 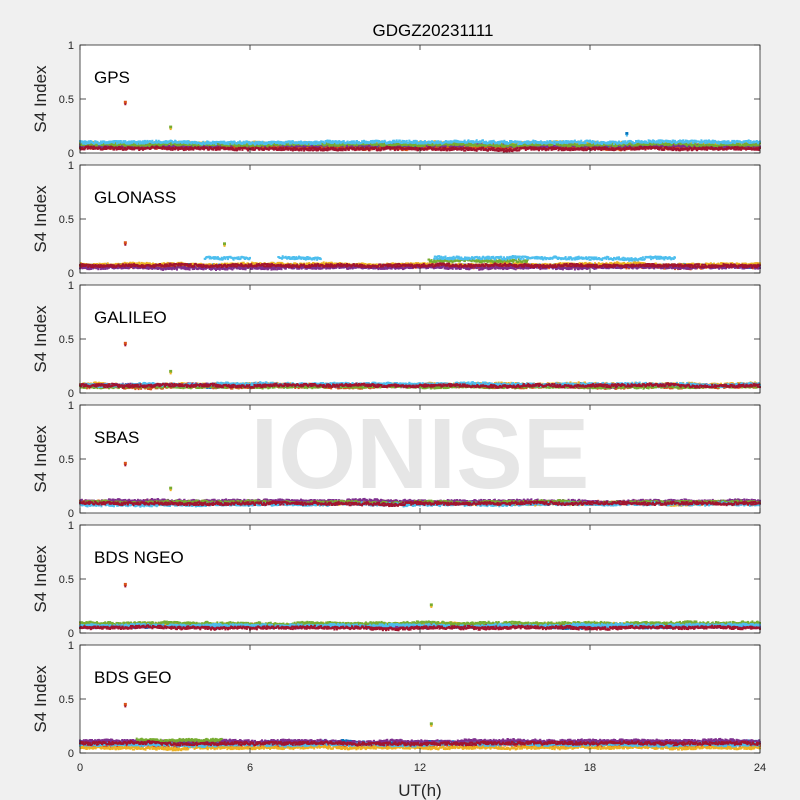 What do you see at coordinates (433, 30) in the screenshot?
I see `figure-title: GDGZ20231111` at bounding box center [433, 30].